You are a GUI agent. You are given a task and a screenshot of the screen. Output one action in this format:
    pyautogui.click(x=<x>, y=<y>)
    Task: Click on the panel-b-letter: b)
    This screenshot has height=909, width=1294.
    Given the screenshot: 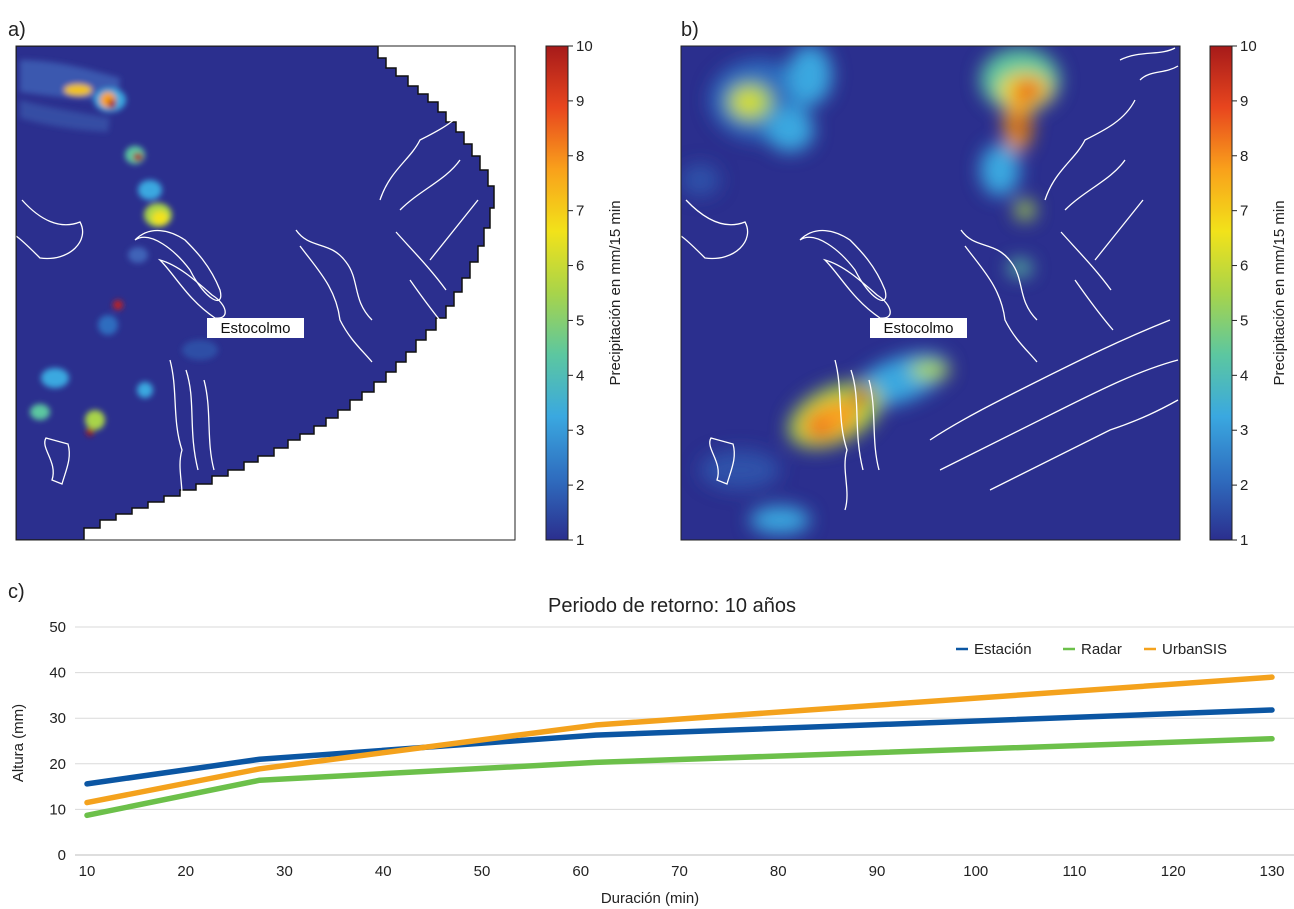 What is the action you would take?
    pyautogui.click(x=690, y=30)
    